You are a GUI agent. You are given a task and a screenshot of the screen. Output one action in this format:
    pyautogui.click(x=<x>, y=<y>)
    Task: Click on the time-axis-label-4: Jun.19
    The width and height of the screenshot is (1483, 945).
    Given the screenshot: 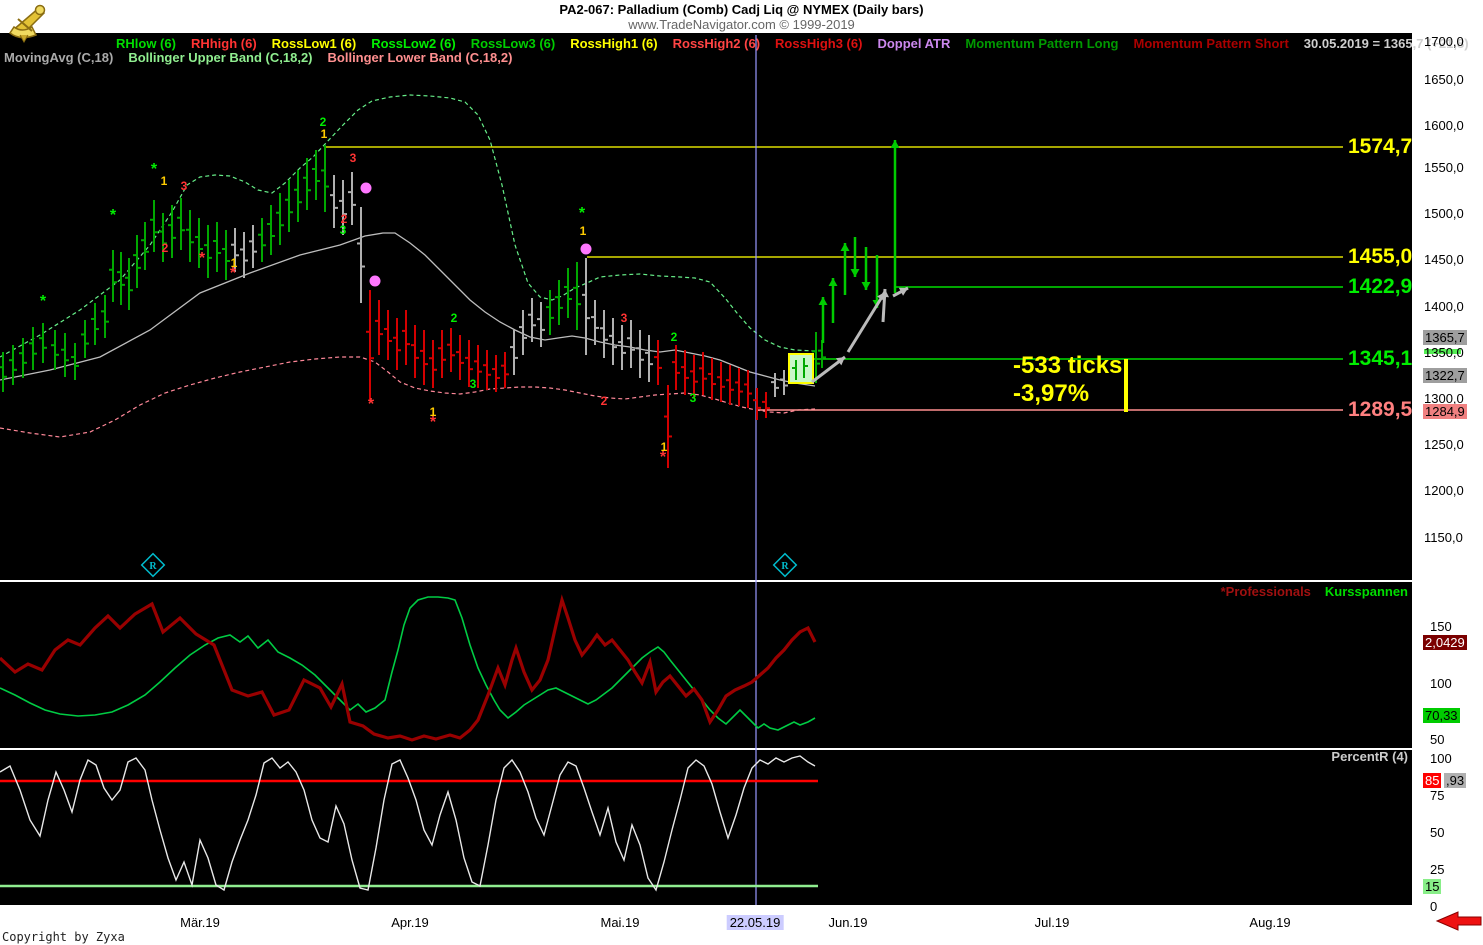 What is the action you would take?
    pyautogui.click(x=848, y=922)
    